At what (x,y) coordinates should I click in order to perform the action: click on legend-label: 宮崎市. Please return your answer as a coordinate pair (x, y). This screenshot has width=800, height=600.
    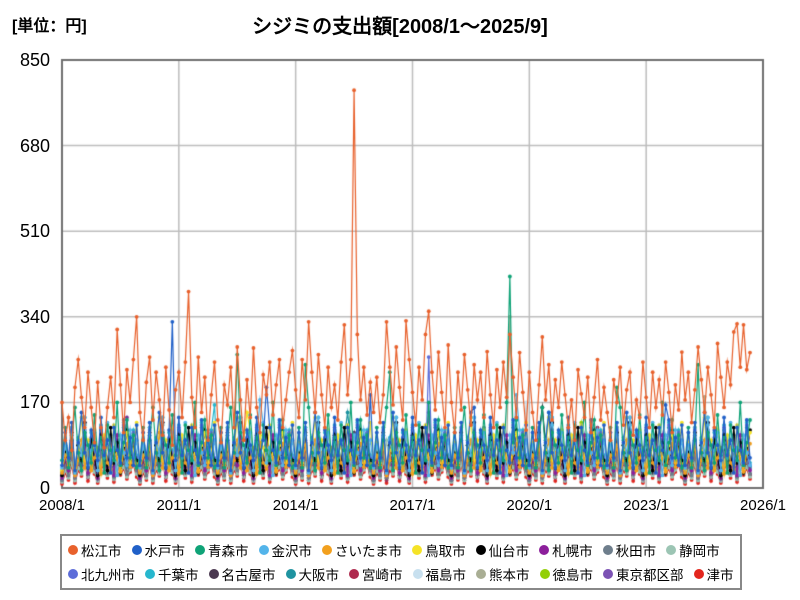
    Looking at the image, I should click on (382, 575).